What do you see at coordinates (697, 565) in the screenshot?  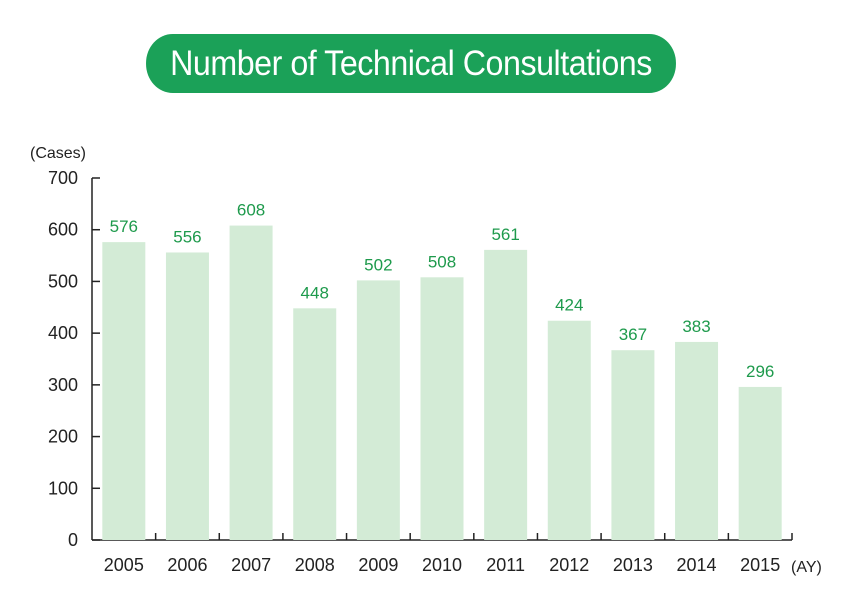 I see `x-tick-label-2014: 2014` at bounding box center [697, 565].